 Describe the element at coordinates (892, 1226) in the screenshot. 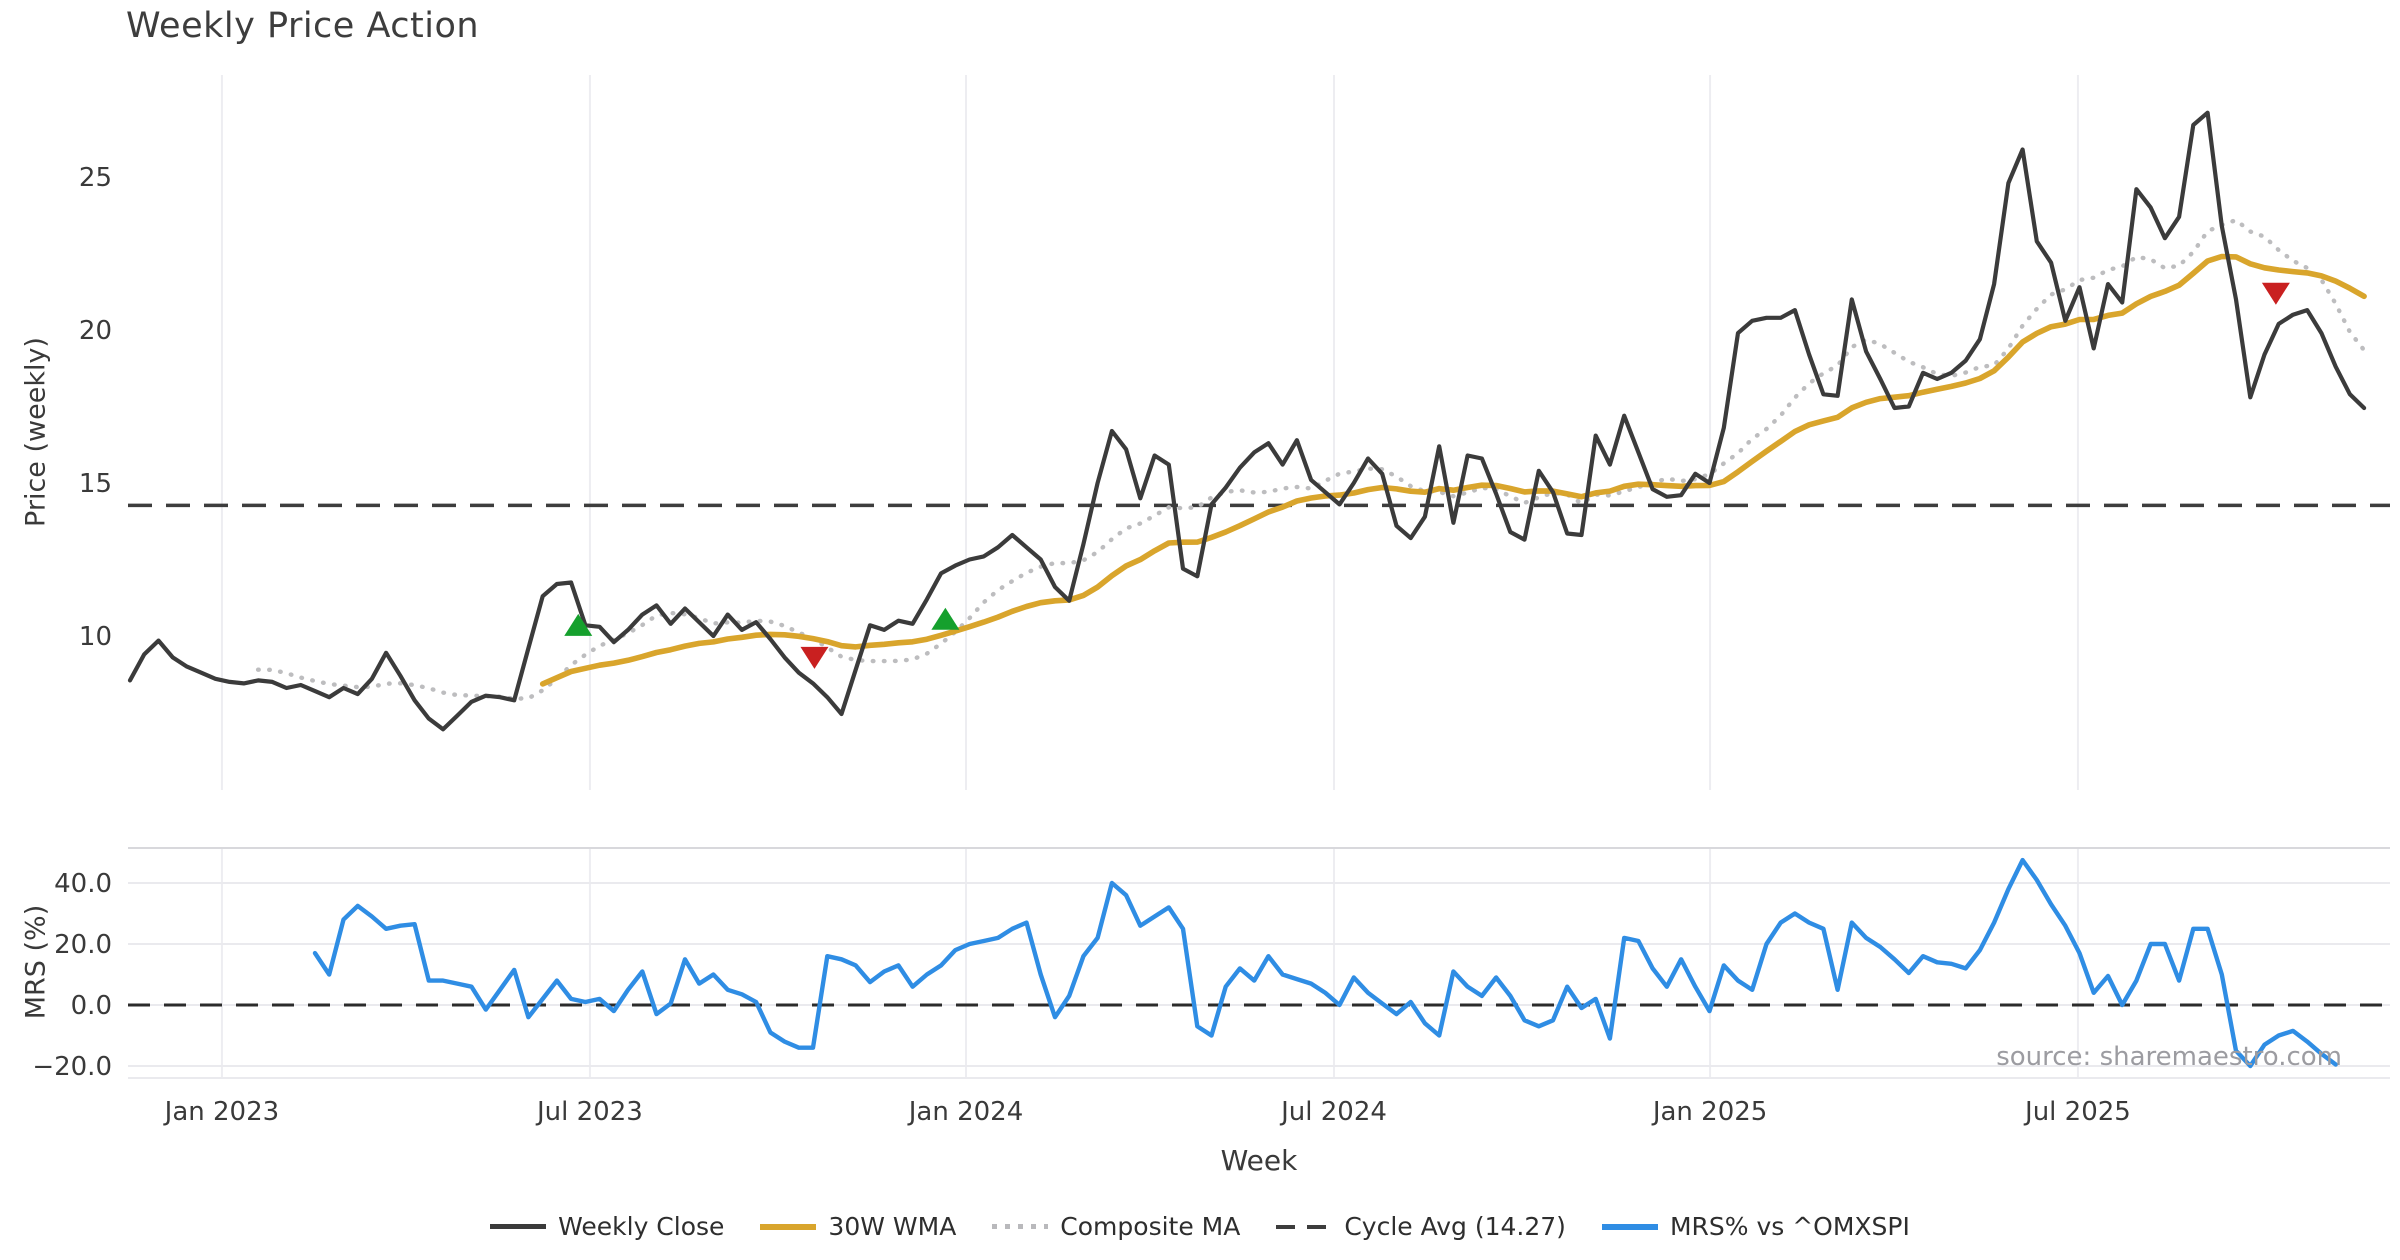

I see `legend-label: 30W WMA` at that location.